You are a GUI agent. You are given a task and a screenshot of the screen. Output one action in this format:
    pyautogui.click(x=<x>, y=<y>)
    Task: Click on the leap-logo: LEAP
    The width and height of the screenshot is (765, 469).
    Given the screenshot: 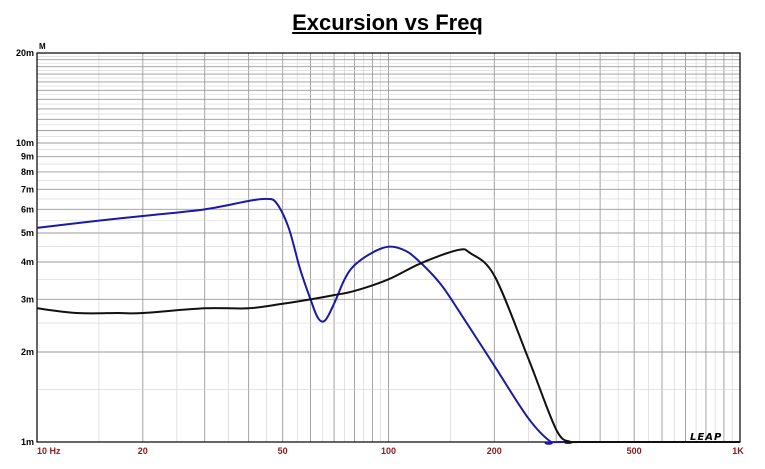 What is the action you would take?
    pyautogui.click(x=706, y=437)
    